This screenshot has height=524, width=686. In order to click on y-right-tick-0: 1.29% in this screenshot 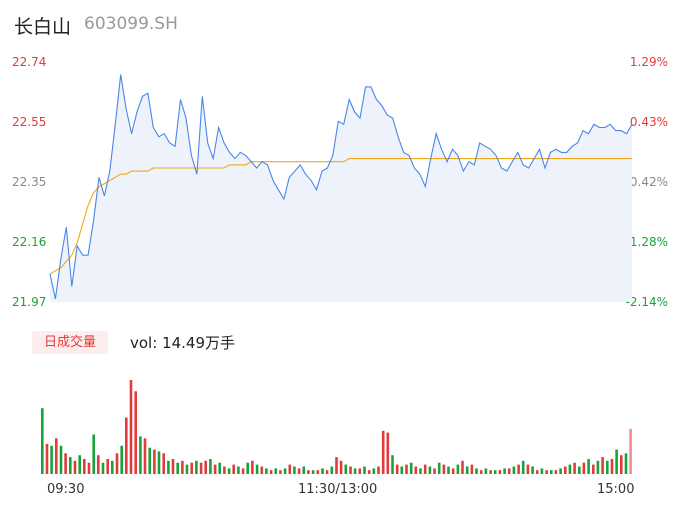, I will do `click(648, 62)`.